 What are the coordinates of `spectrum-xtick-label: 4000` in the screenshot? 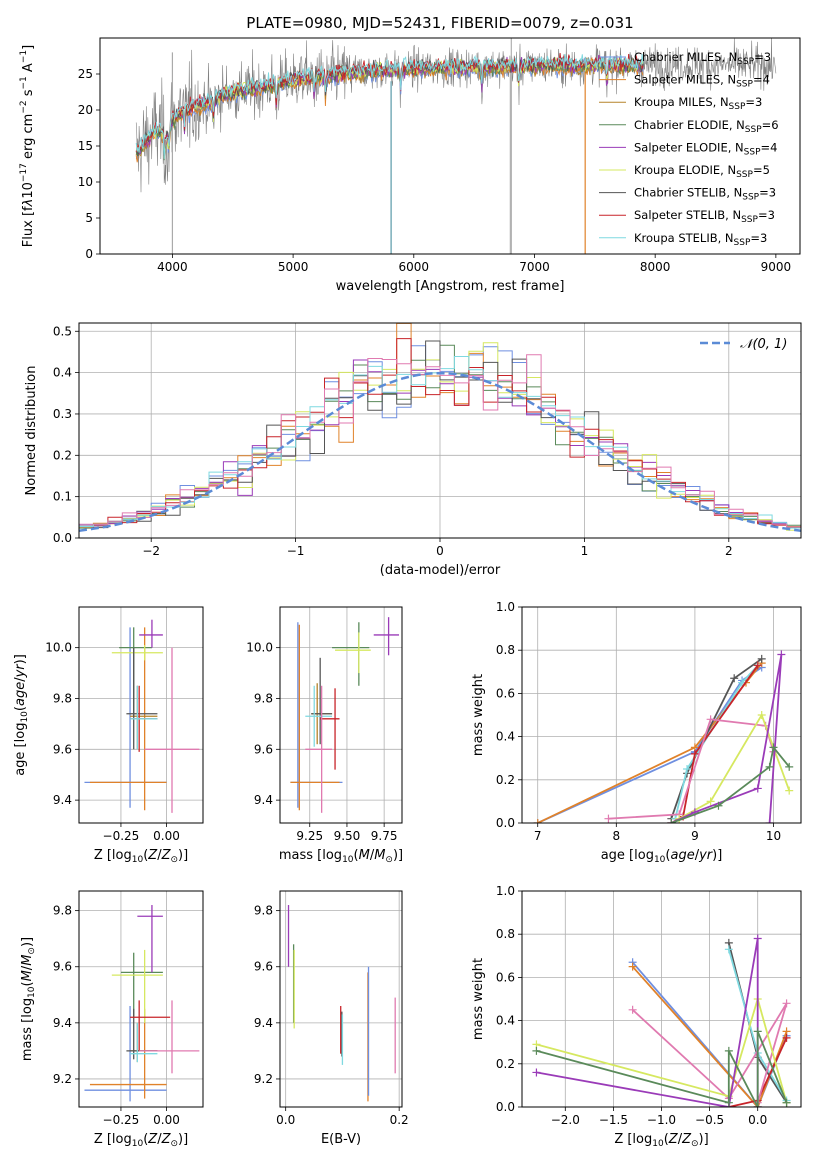 It's located at (172, 267).